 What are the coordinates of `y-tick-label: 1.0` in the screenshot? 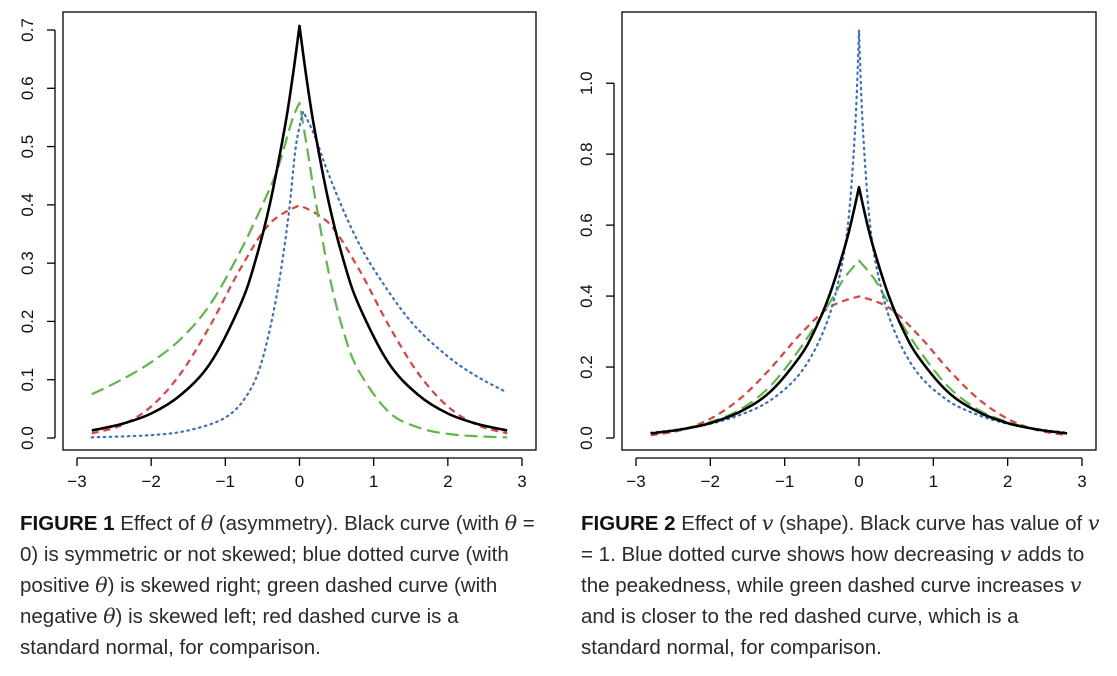 It's located at (586, 83).